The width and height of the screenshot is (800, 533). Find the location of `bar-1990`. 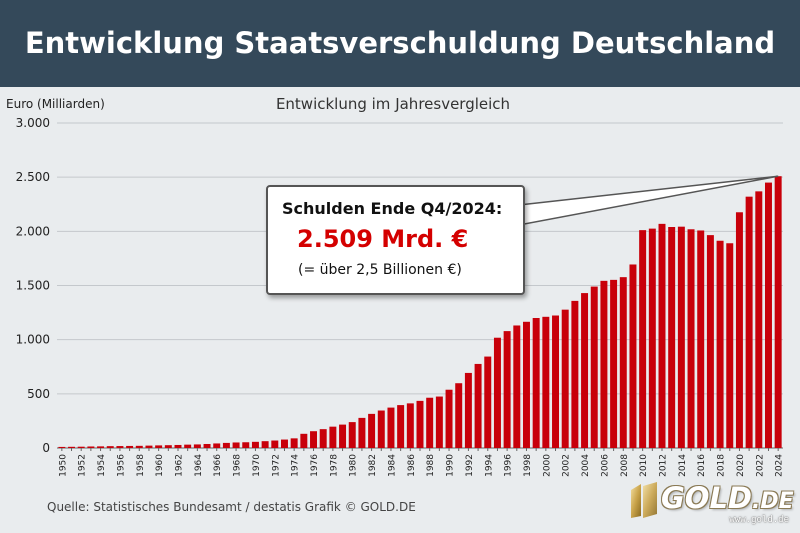

bar-1990 is located at coordinates (449, 418).